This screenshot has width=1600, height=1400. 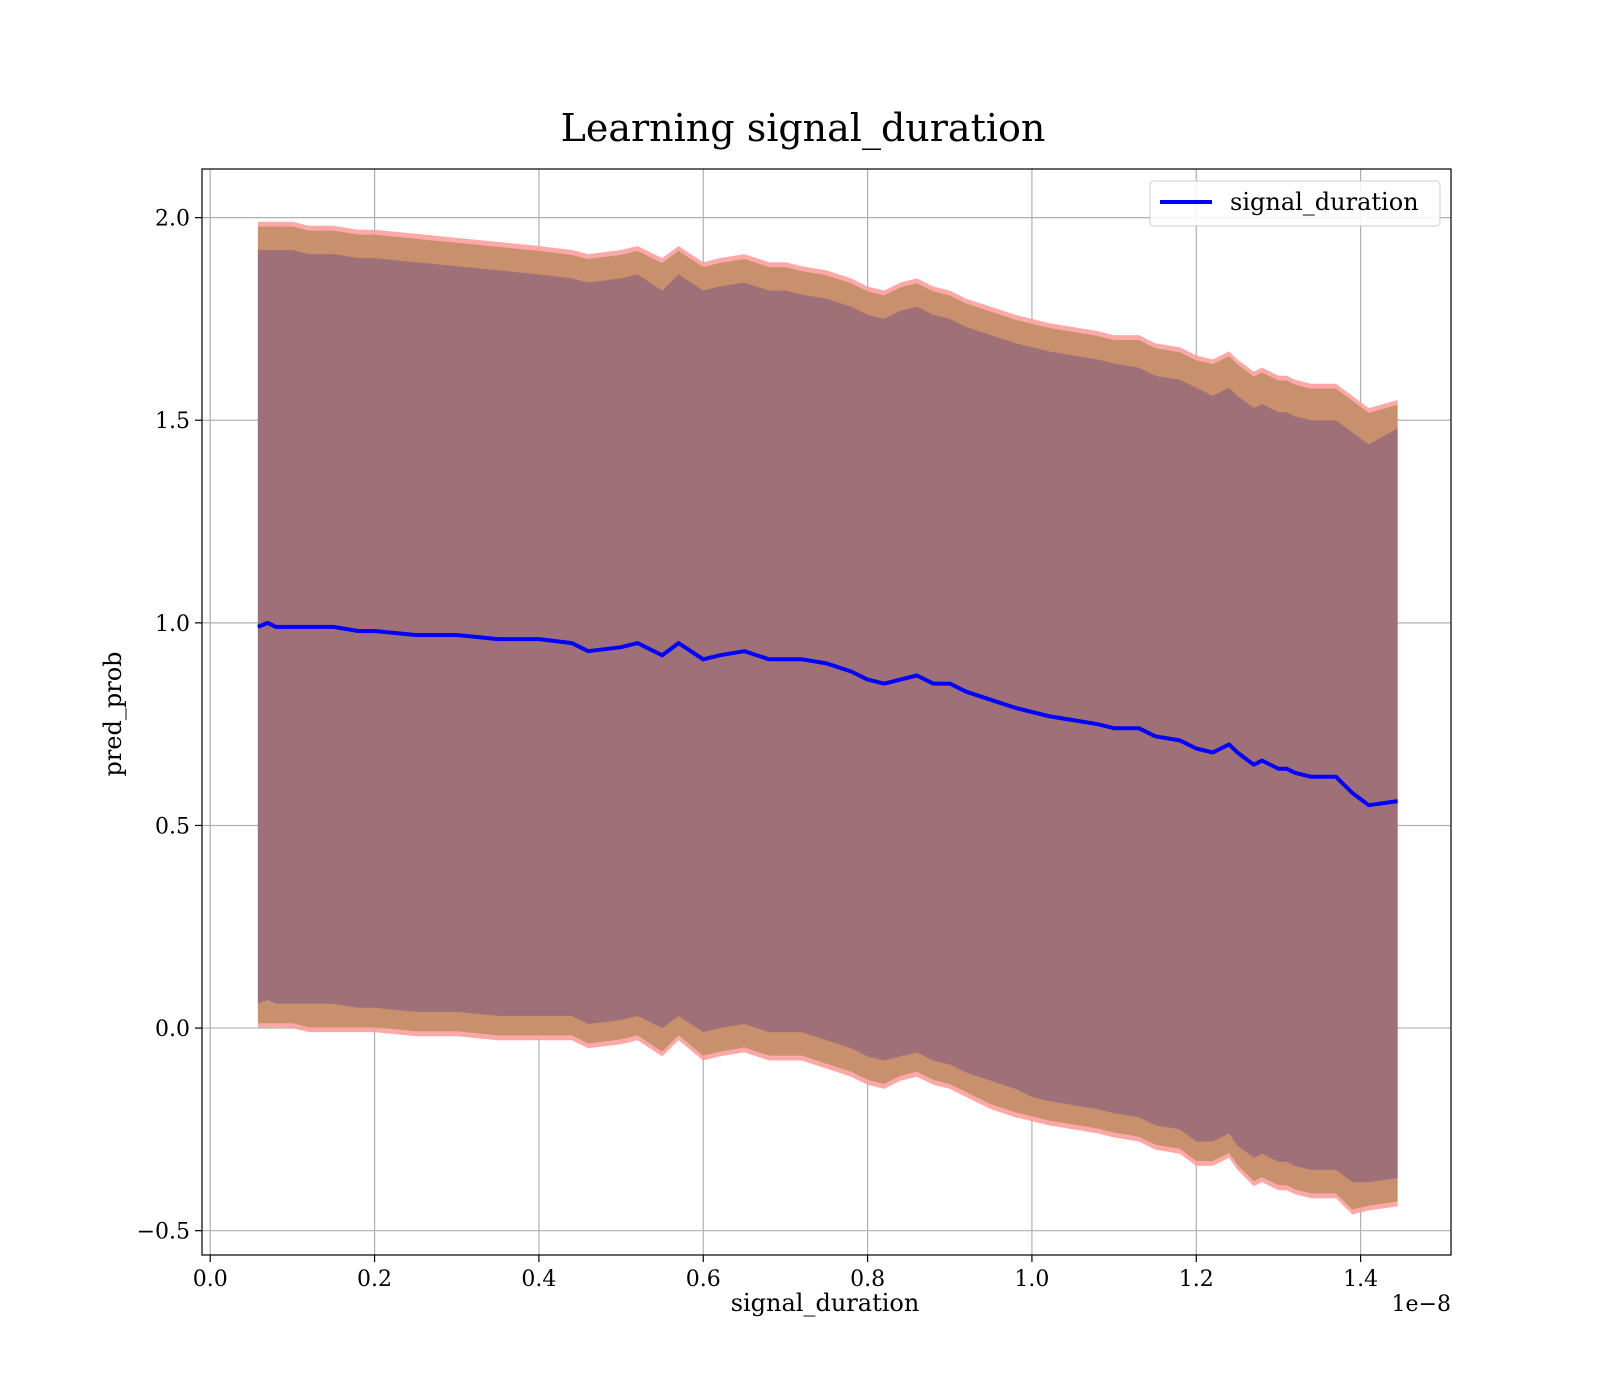 What do you see at coordinates (803, 128) in the screenshot?
I see `chart-title: Learning signal_duration` at bounding box center [803, 128].